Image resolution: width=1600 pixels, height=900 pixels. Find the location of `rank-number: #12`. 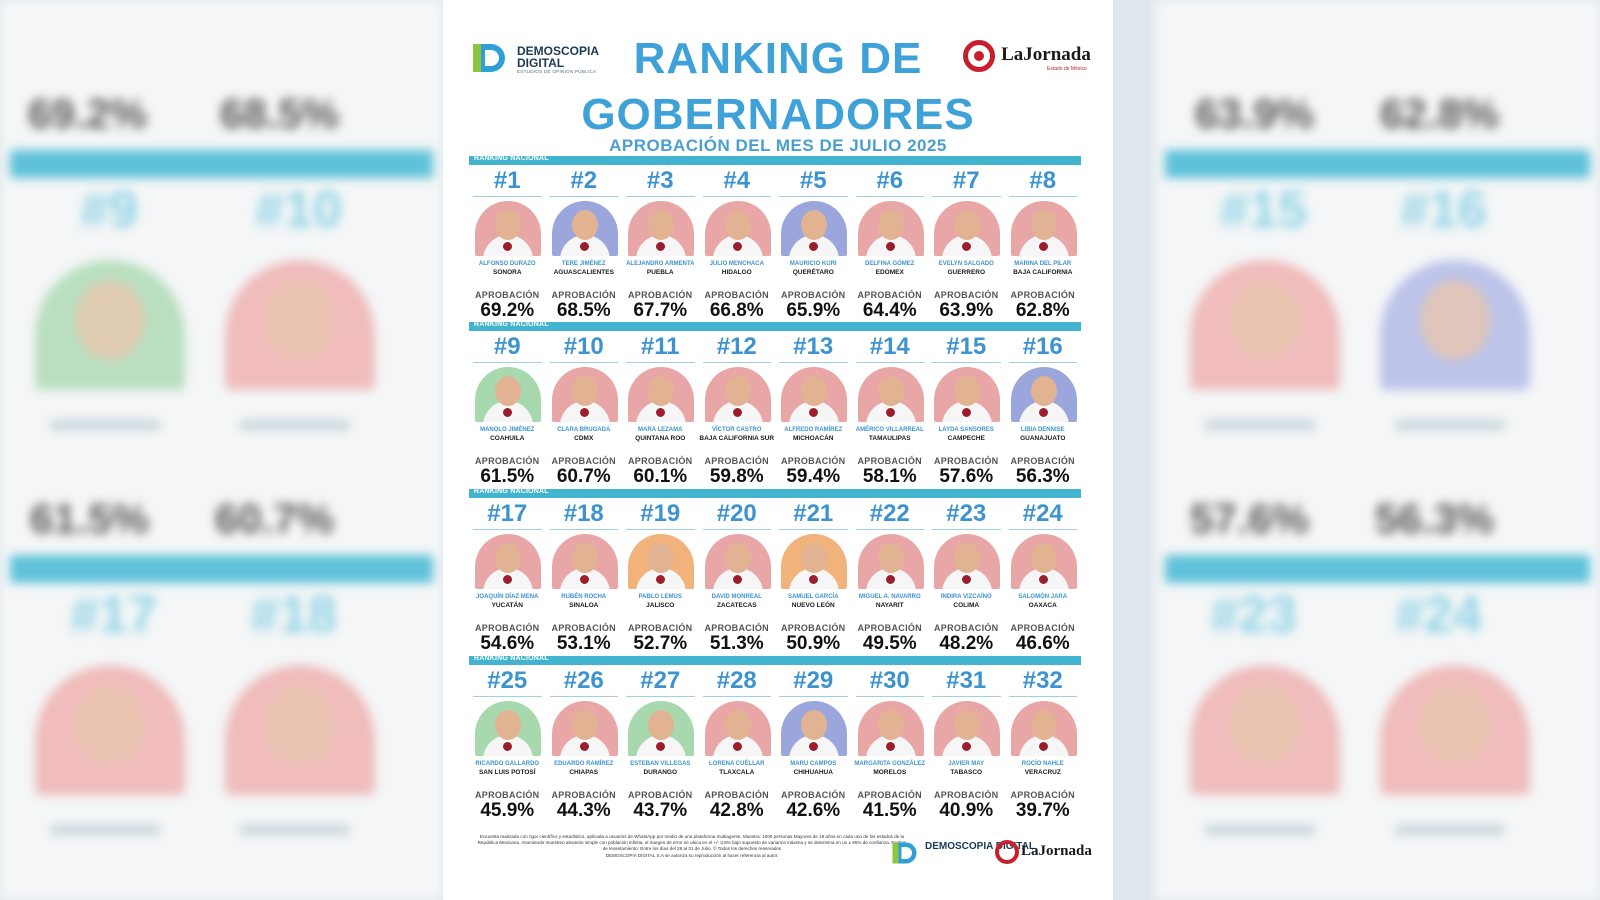

rank-number: #12 is located at coordinates (736, 346).